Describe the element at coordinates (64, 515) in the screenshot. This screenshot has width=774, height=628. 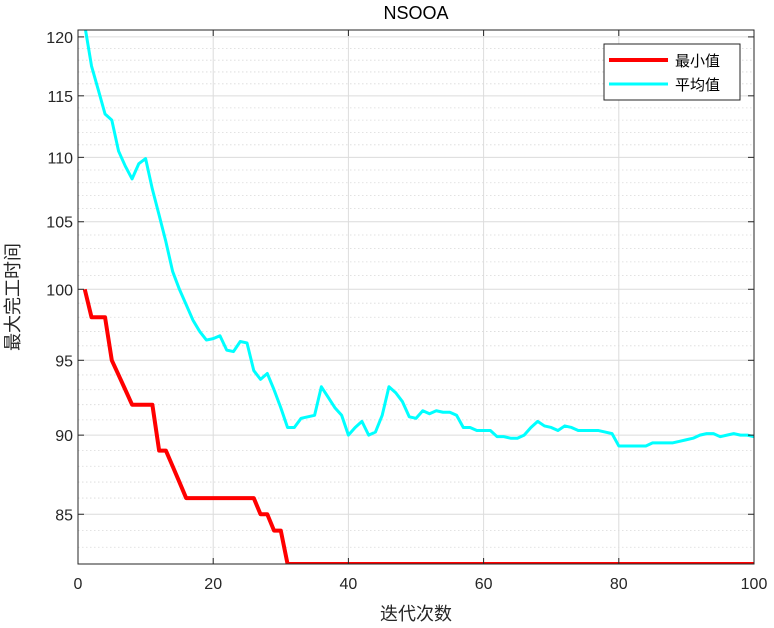
I see `y-tick-label: 85` at that location.